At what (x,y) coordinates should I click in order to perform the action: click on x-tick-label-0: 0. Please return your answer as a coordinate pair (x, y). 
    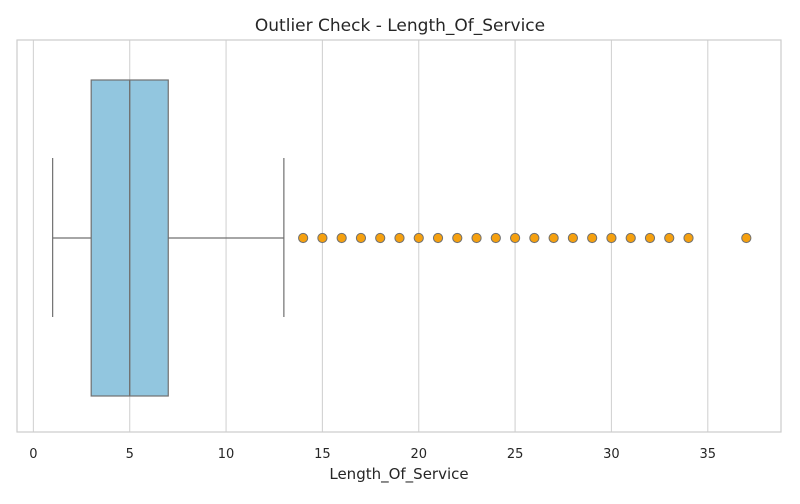
    Looking at the image, I should click on (33, 454).